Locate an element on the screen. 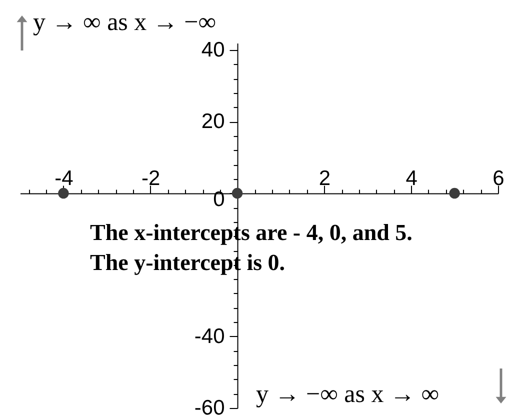 The image size is (508, 415). y-tick-label: -60 is located at coordinates (209, 405).